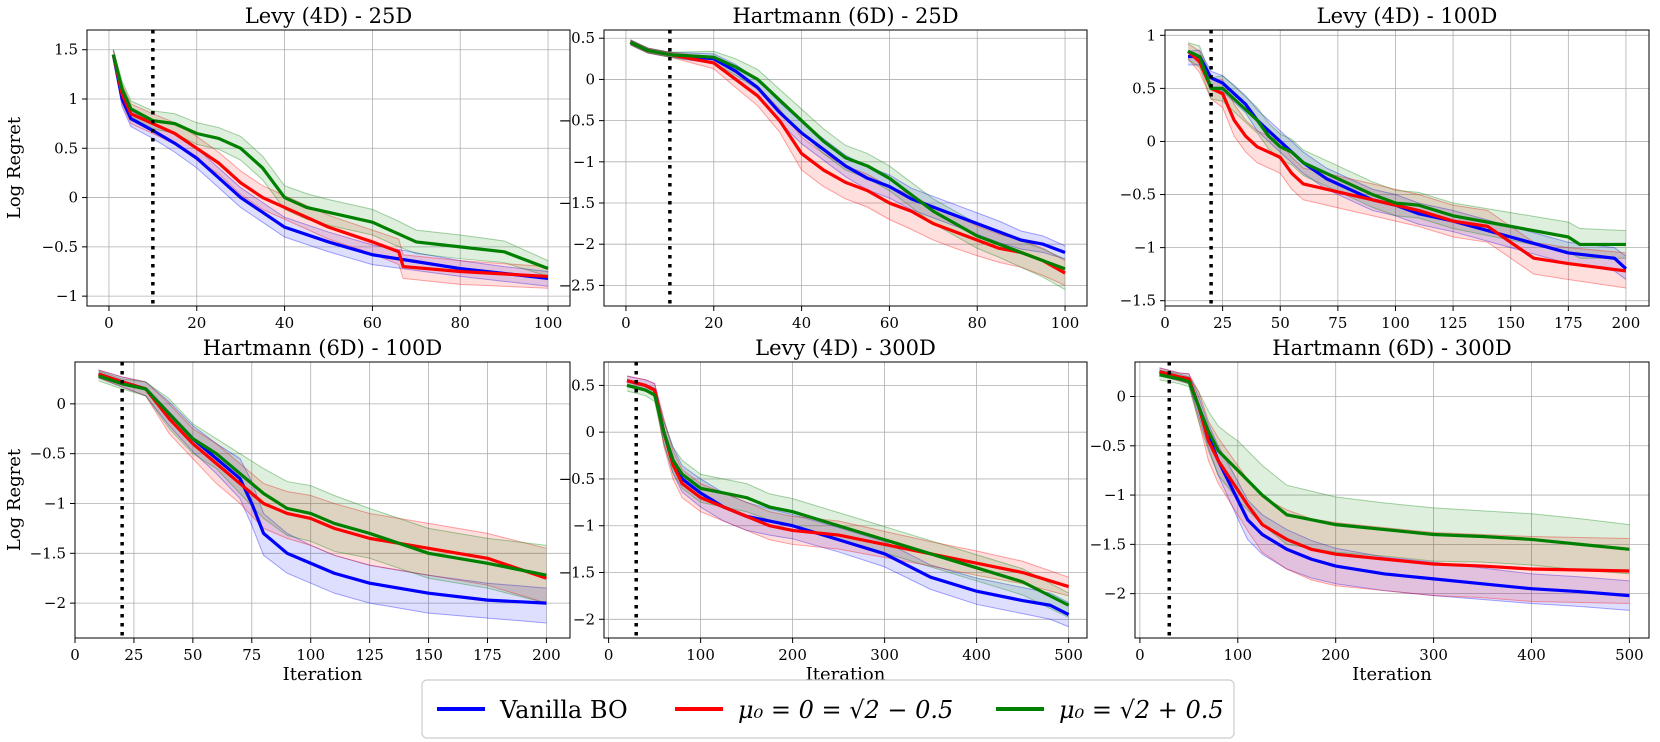  I want to click on legend-frame, so click(828, 709).